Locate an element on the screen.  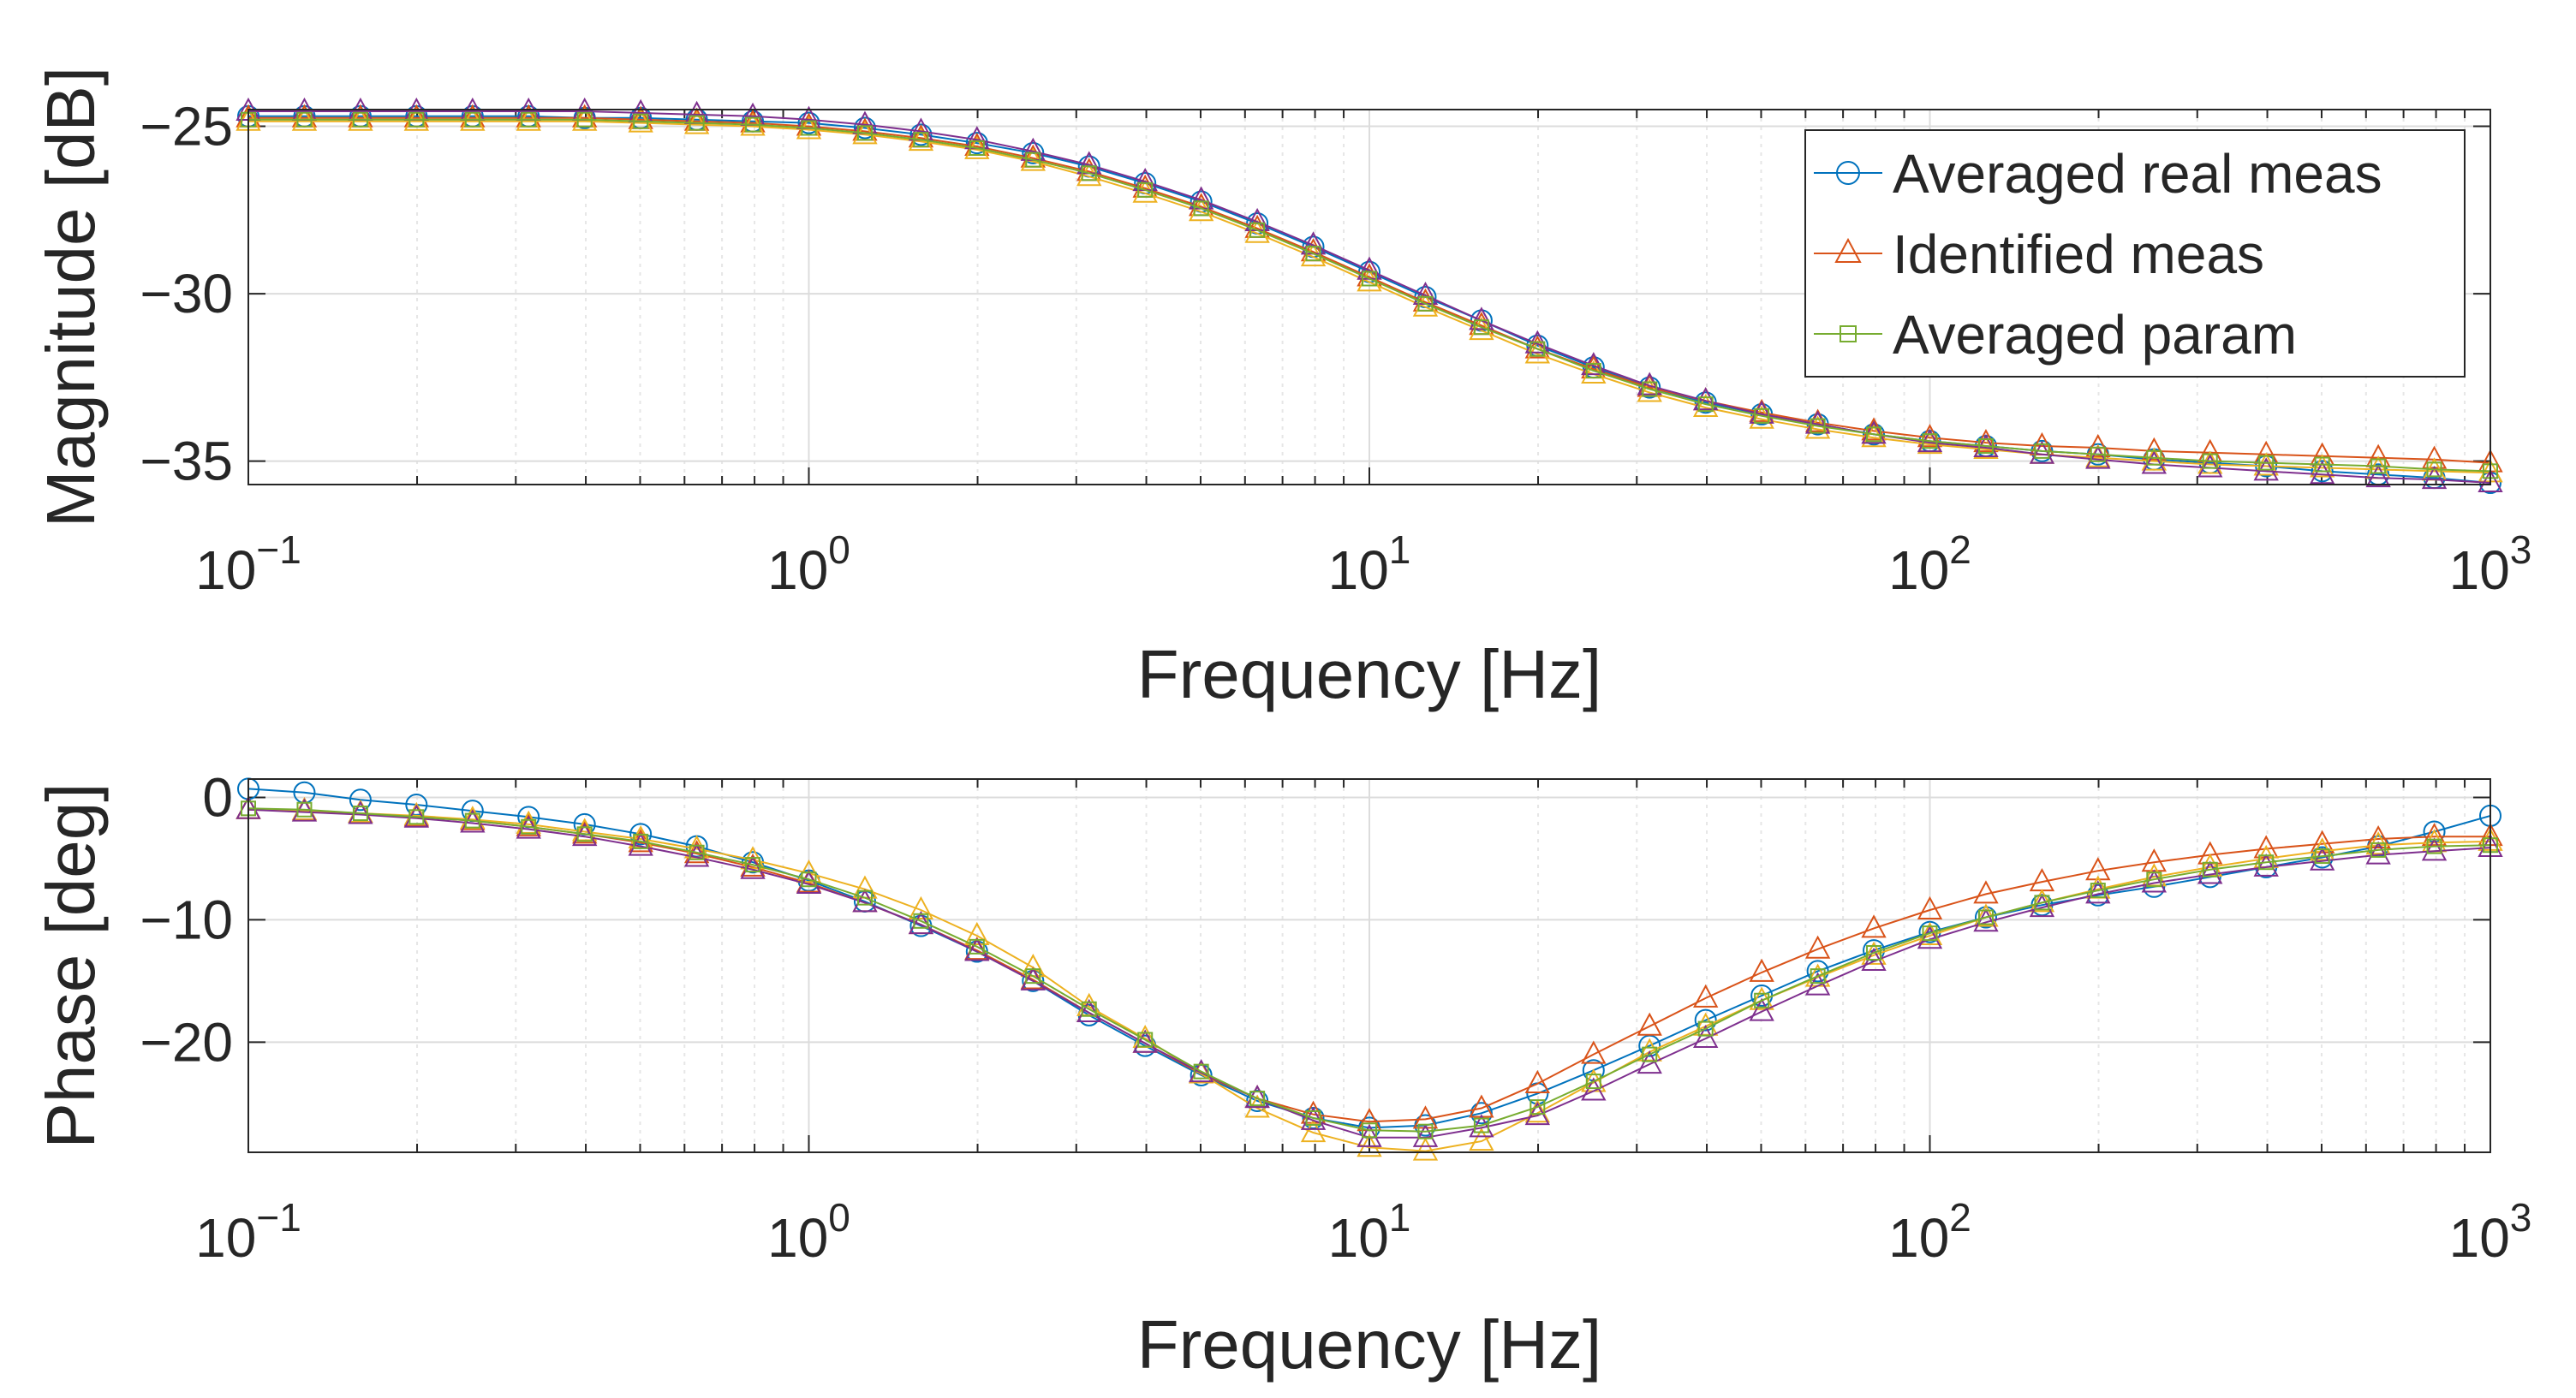
legend-marker-square is located at coordinates (1848, 333).